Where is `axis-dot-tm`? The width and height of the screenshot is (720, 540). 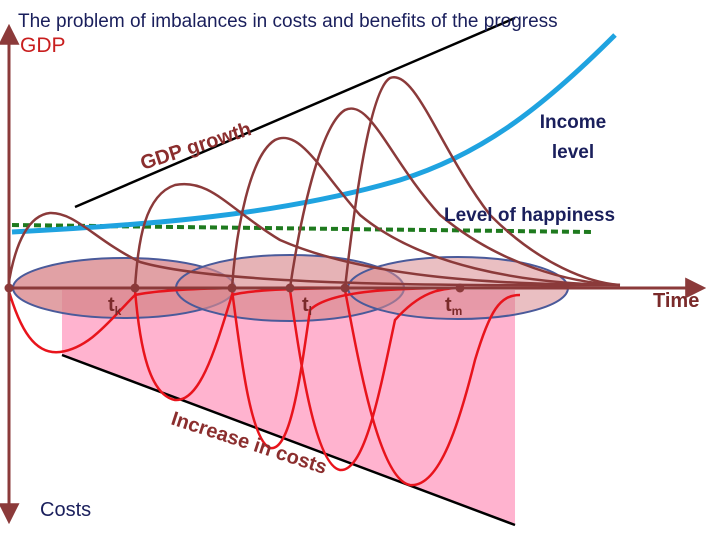
axis-dot-tm is located at coordinates (460, 288).